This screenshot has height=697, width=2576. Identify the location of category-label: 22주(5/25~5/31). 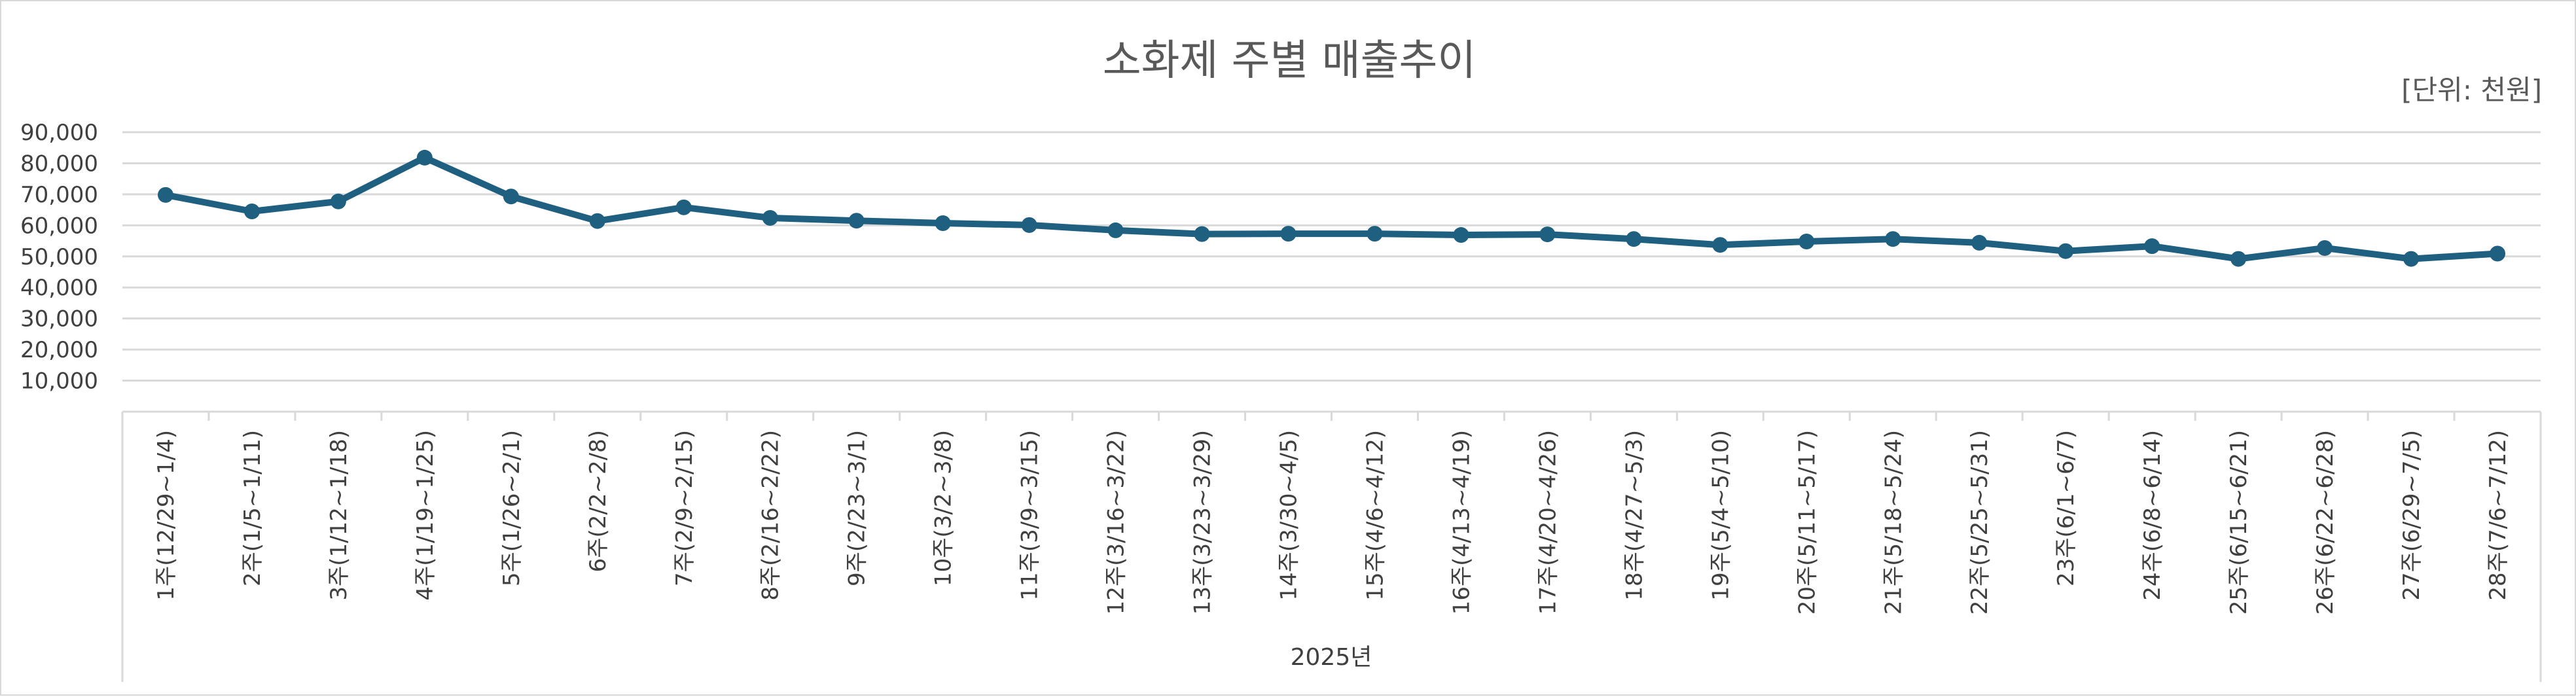
(1980, 522).